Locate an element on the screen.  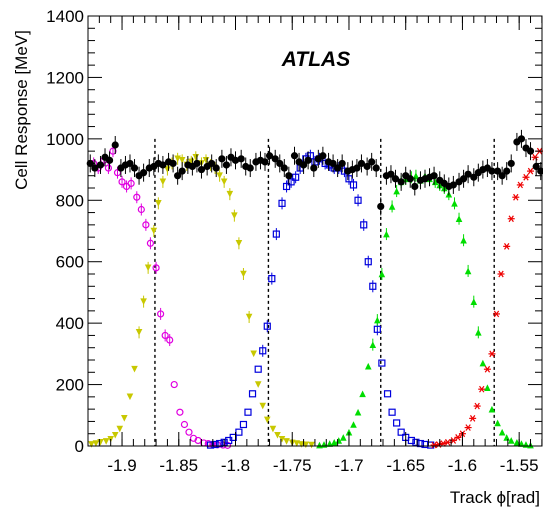
y-axis-label: Cell Response [MeV] is located at coordinates (21, 110).